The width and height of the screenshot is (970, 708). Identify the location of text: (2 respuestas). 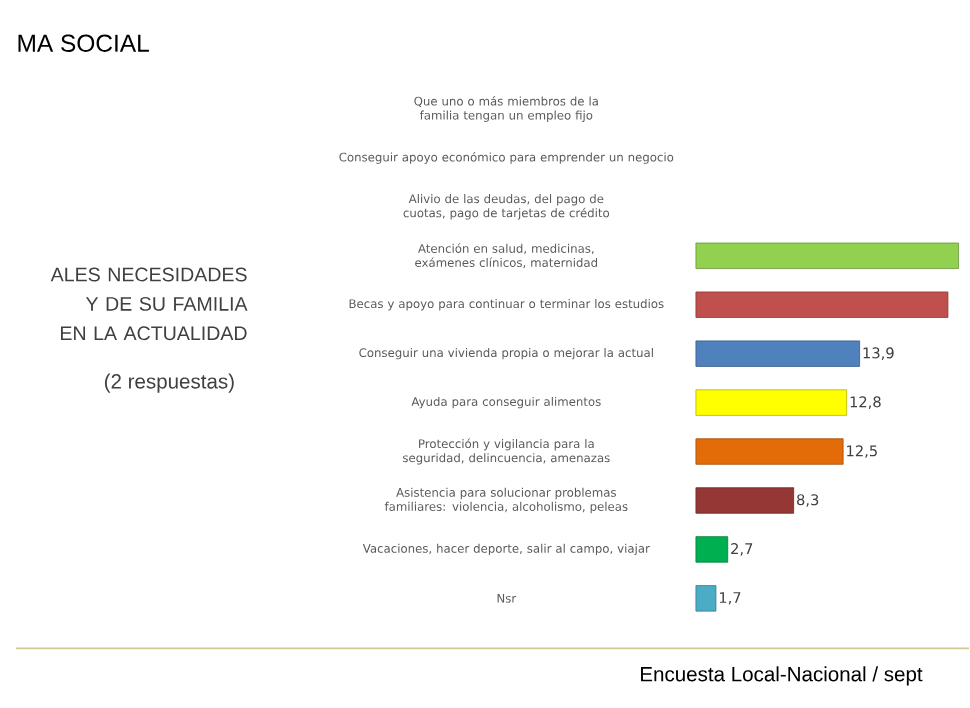
(169, 383).